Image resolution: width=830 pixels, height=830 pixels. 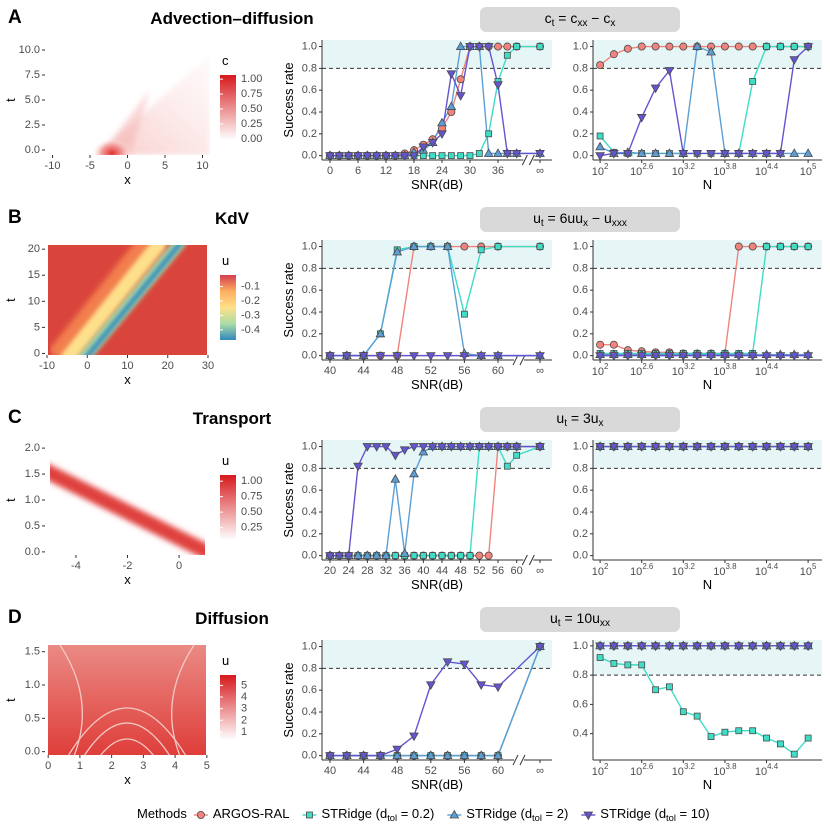 I want to click on colorbar-tick-label: 1.00, so click(x=251, y=79).